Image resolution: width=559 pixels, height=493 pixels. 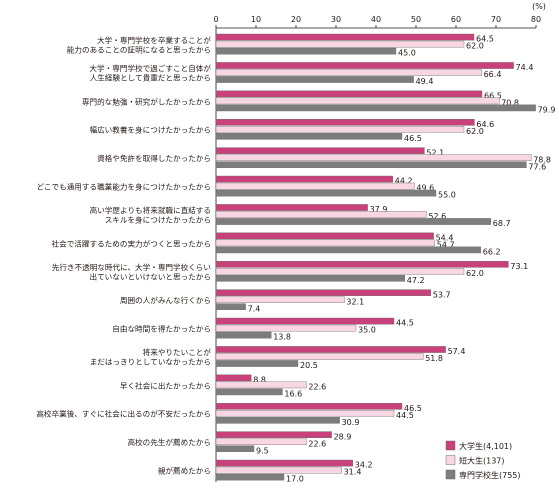 What do you see at coordinates (482, 461) in the screenshot?
I see `legend-label: 短大生(137)` at bounding box center [482, 461].